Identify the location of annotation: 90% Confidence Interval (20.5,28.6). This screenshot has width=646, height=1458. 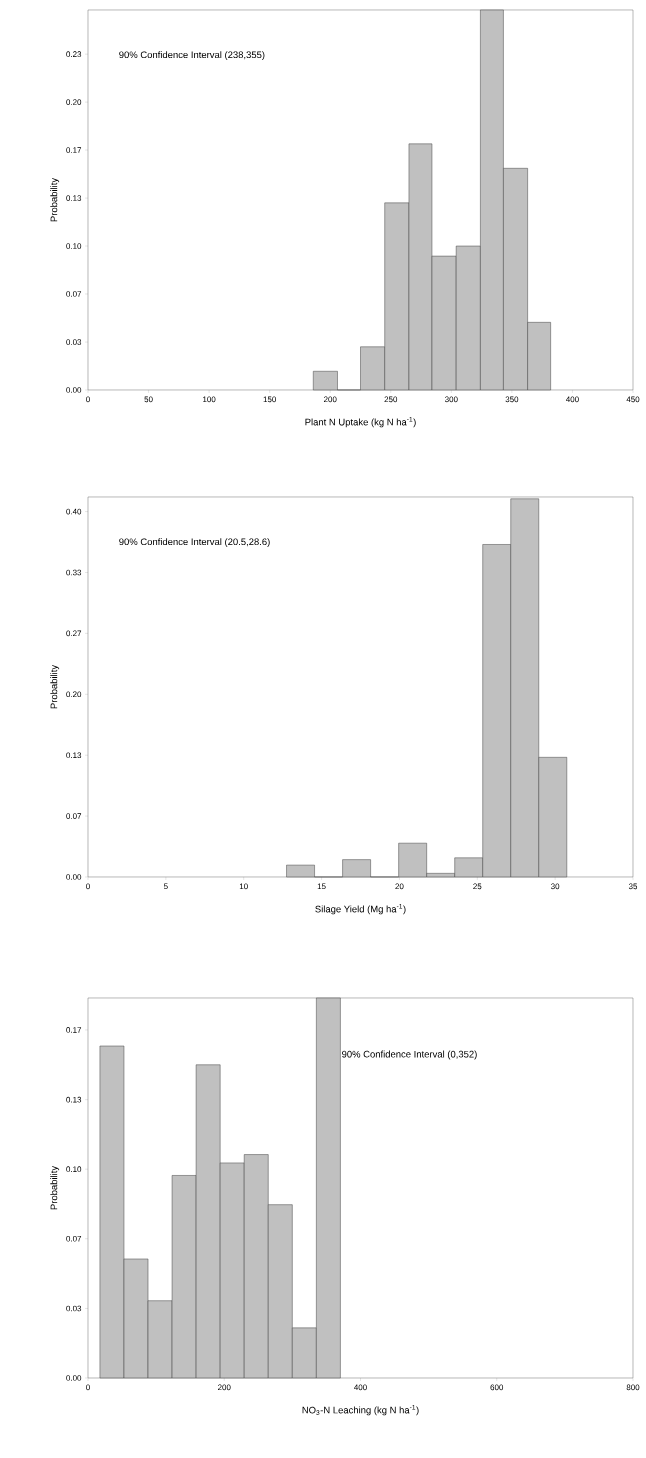
(194, 542).